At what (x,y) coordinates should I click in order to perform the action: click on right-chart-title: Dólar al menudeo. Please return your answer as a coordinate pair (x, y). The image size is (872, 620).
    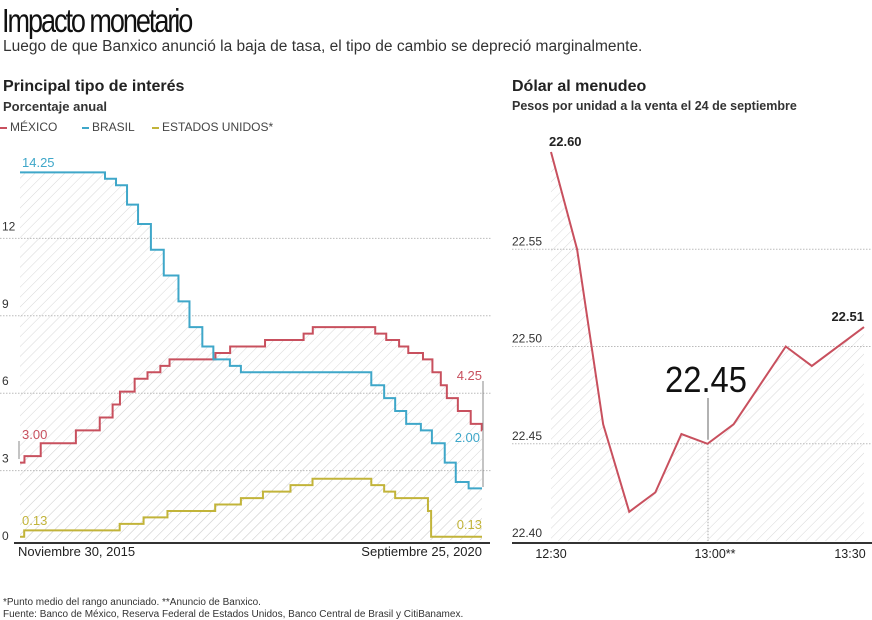
    Looking at the image, I should click on (579, 86).